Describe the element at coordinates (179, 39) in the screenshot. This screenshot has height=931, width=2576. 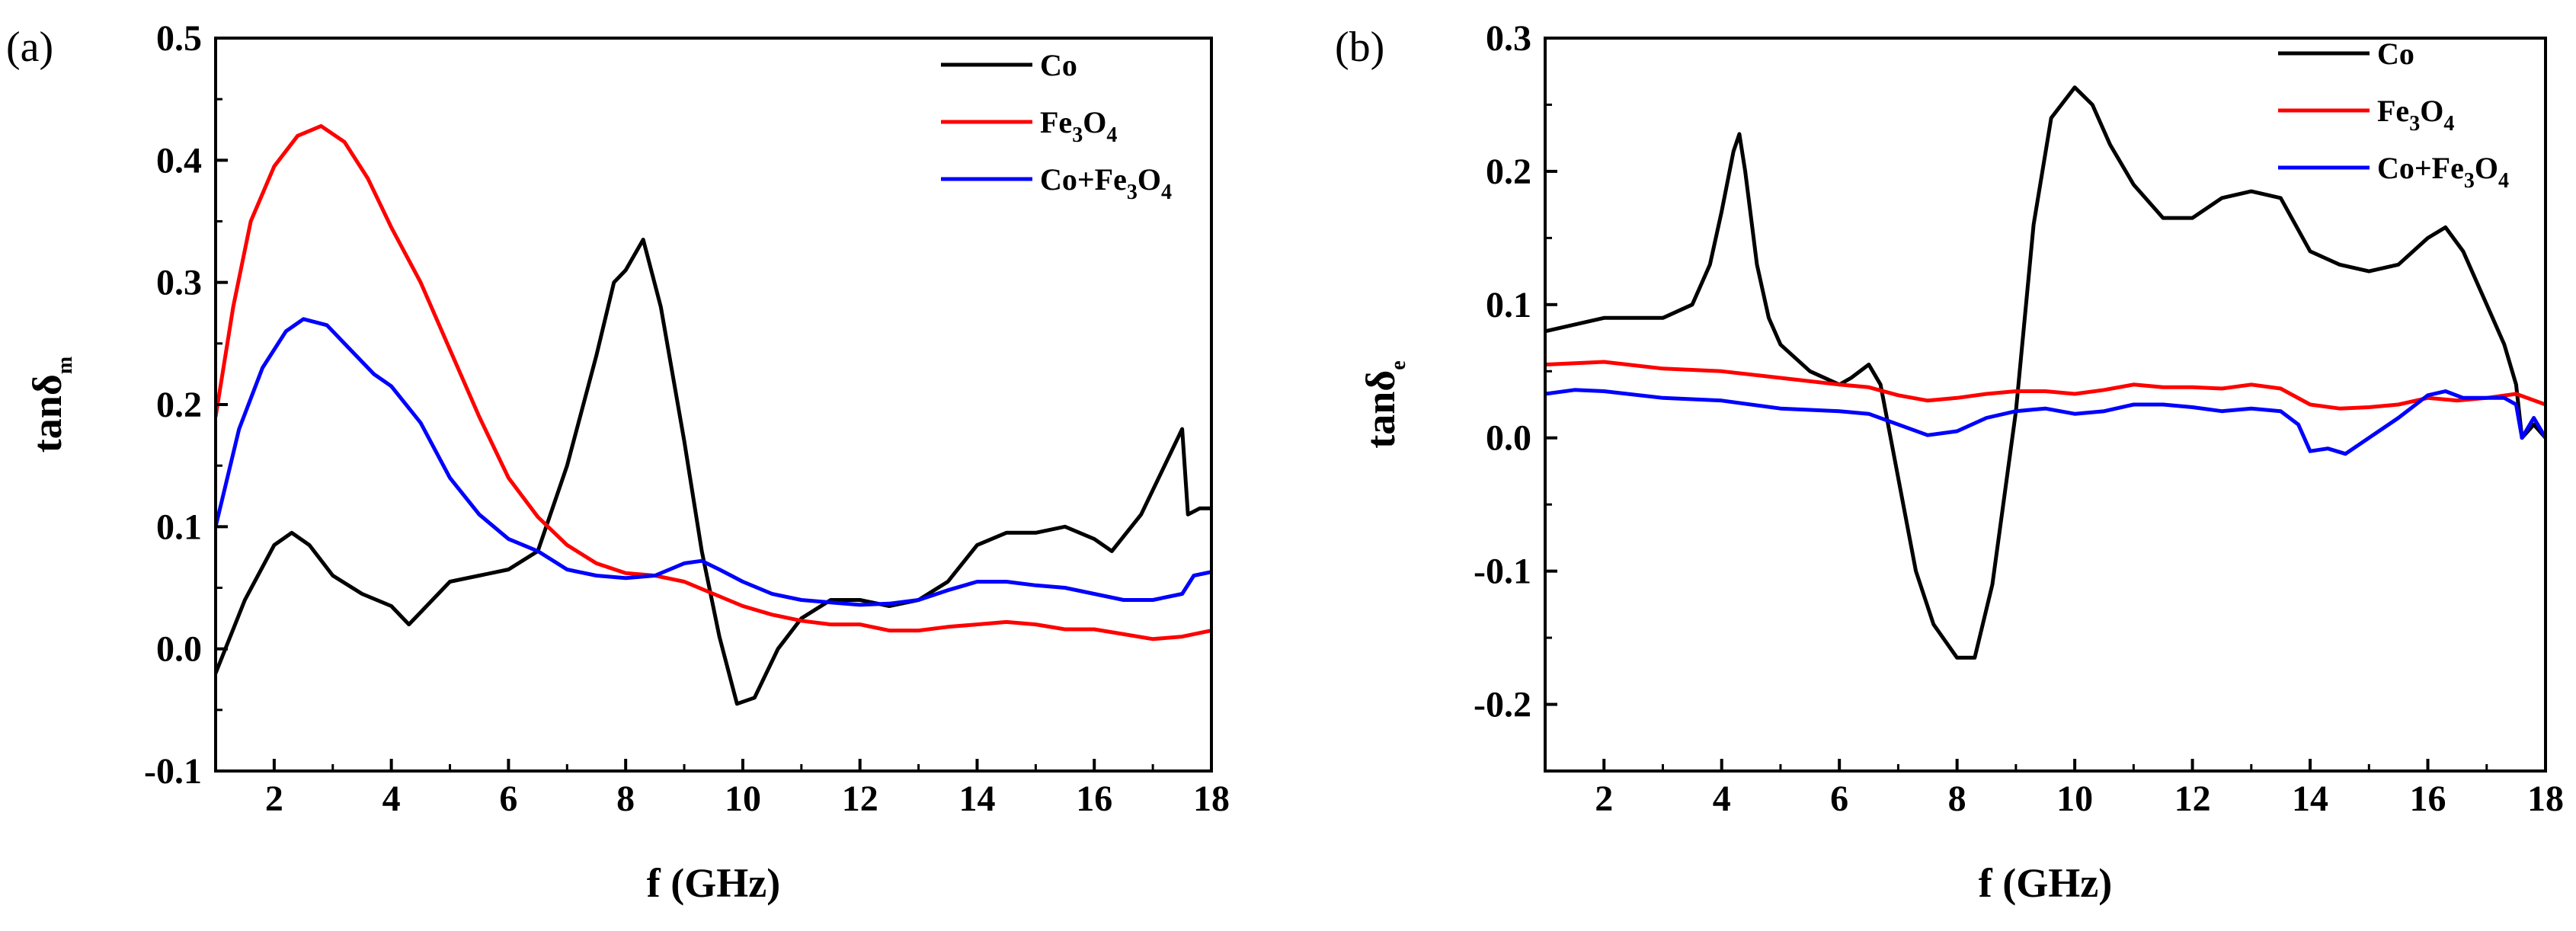
I see `y-tick-label: 0.5` at that location.